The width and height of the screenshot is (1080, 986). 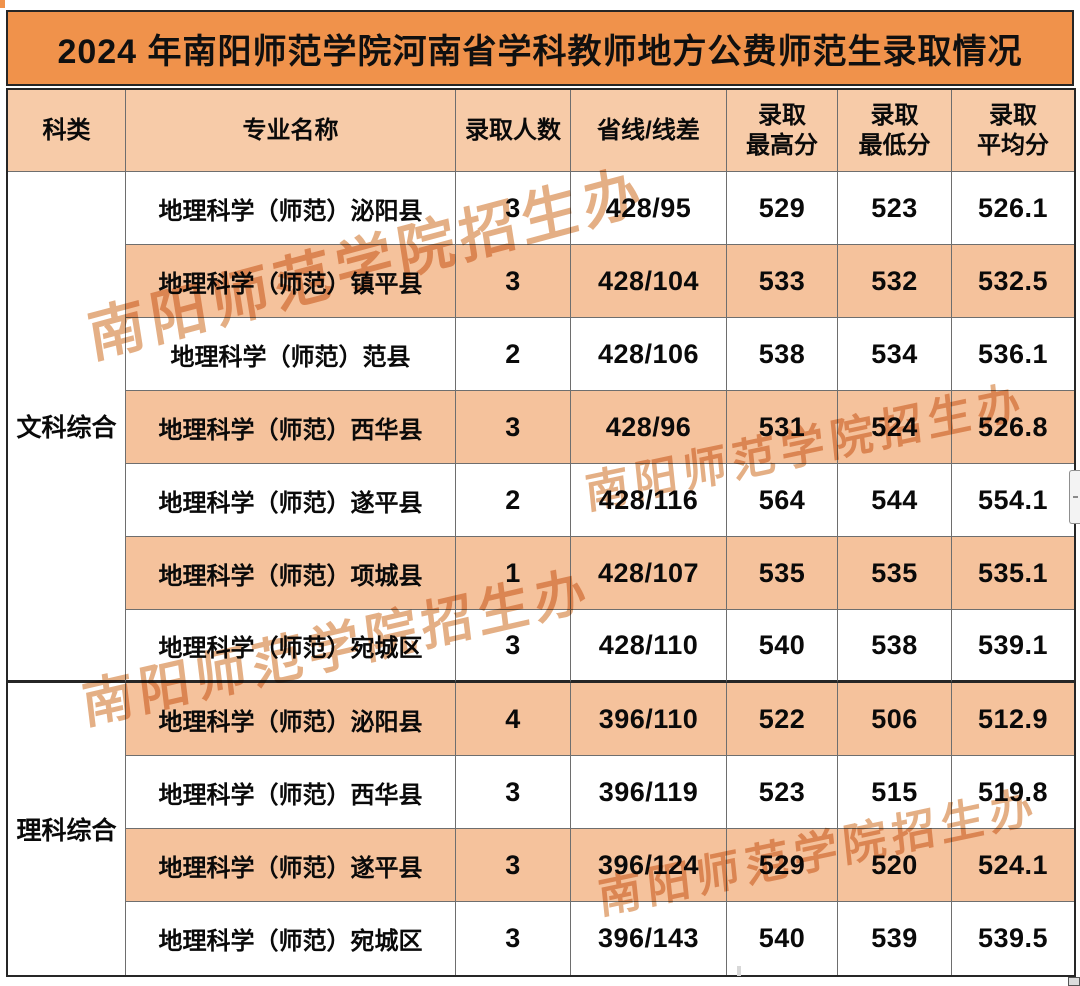 What do you see at coordinates (649, 131) in the screenshot?
I see `header-cell-3: 省线/线差` at bounding box center [649, 131].